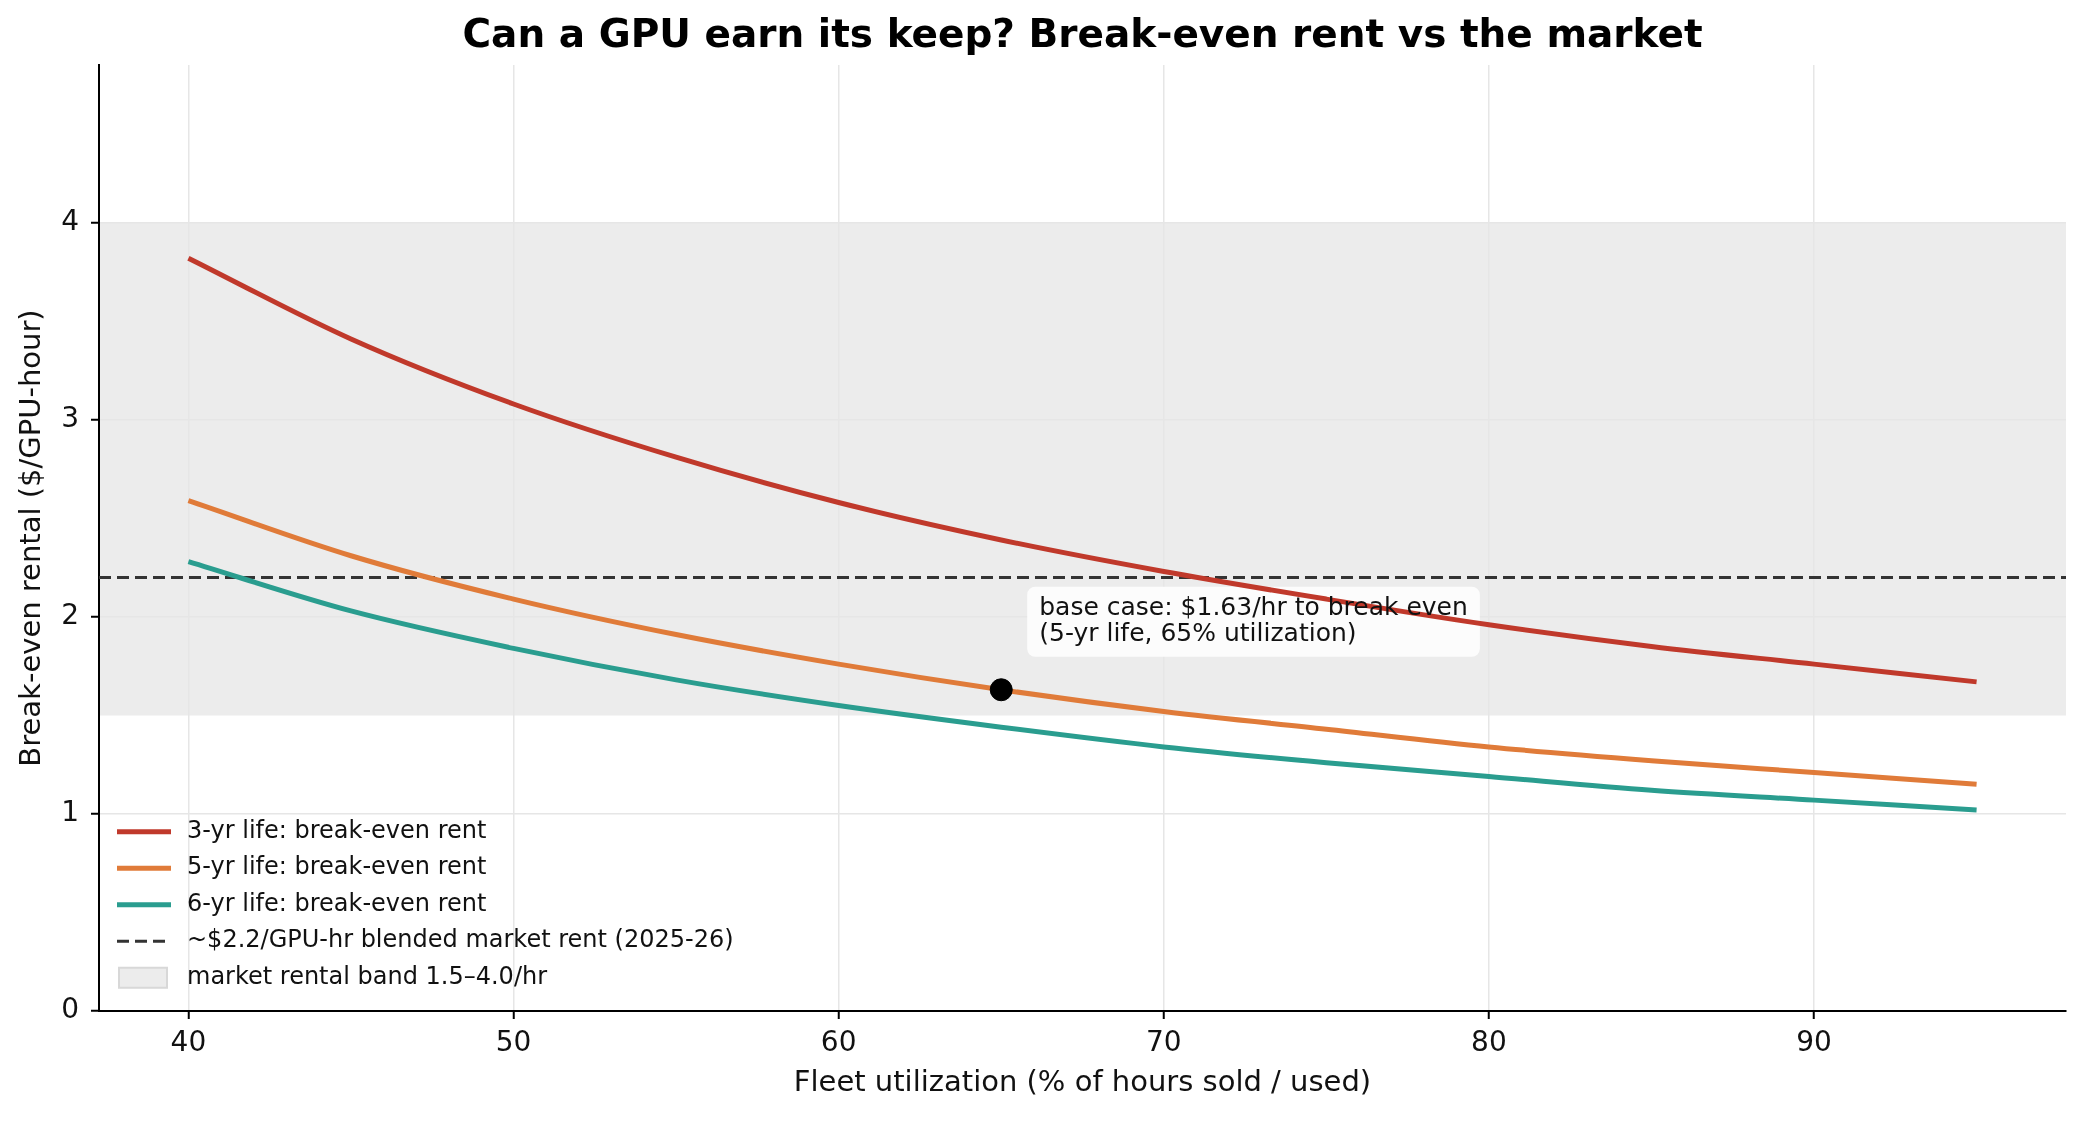 The height and width of the screenshot is (1123, 2086). I want to click on x-tick-label: 70, so click(1163, 1042).